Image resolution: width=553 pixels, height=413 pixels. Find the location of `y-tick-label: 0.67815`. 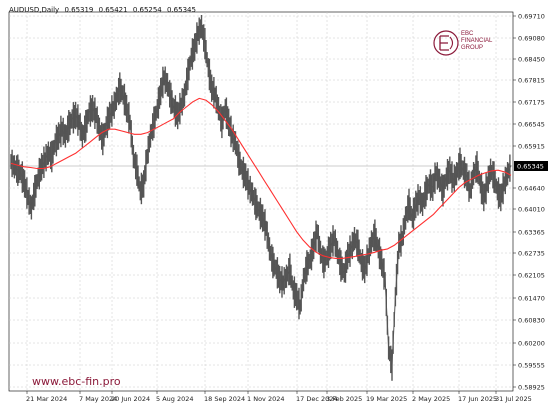

y-tick-label: 0.67815 is located at coordinates (531, 81).